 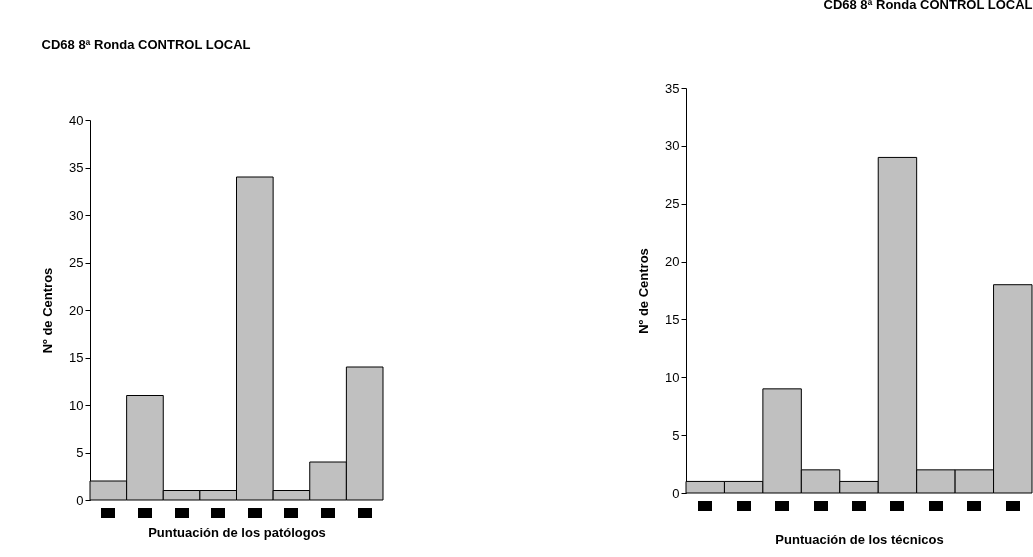 What do you see at coordinates (237, 532) in the screenshot?
I see `x-axis-title: Puntuación de los patólogos` at bounding box center [237, 532].